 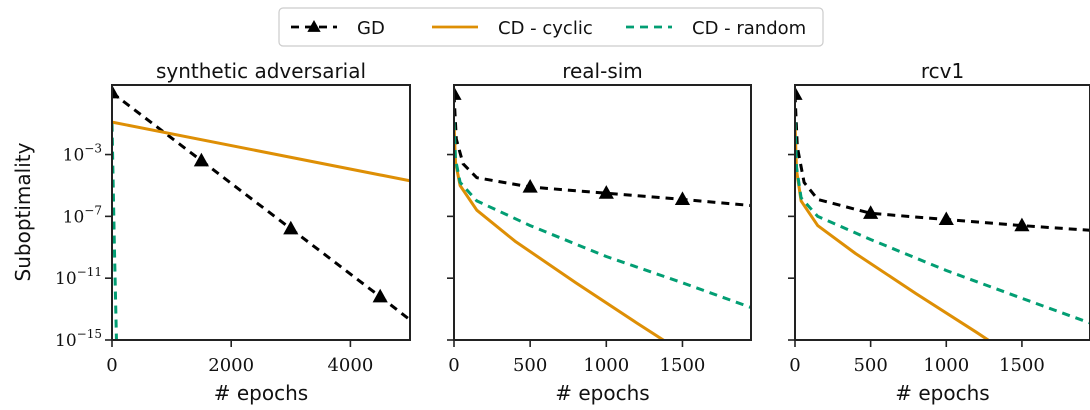 I want to click on y-tick-label: 10⁻³, so click(x=82, y=154).